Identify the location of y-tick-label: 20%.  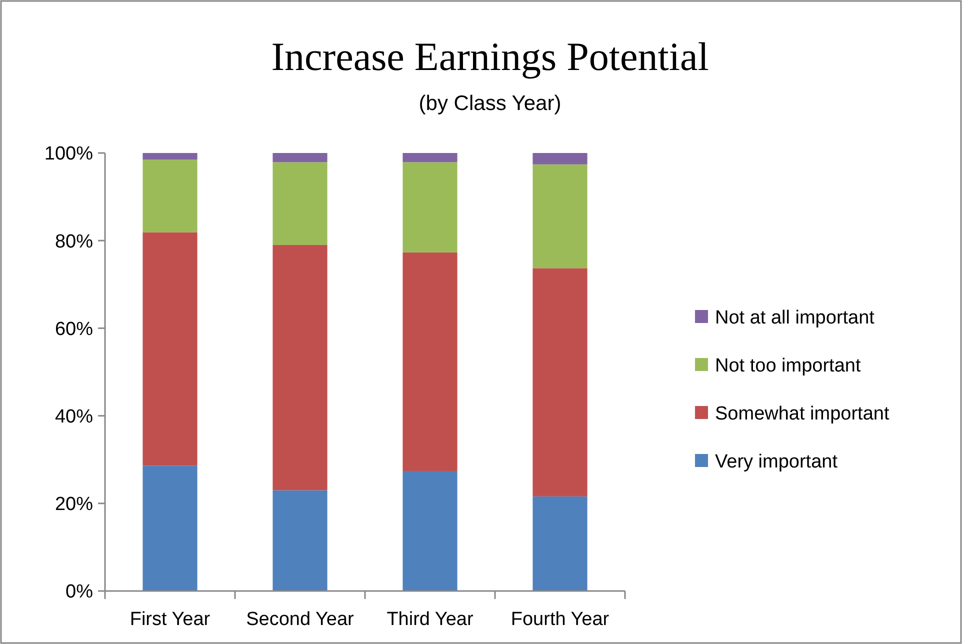
(74, 505).